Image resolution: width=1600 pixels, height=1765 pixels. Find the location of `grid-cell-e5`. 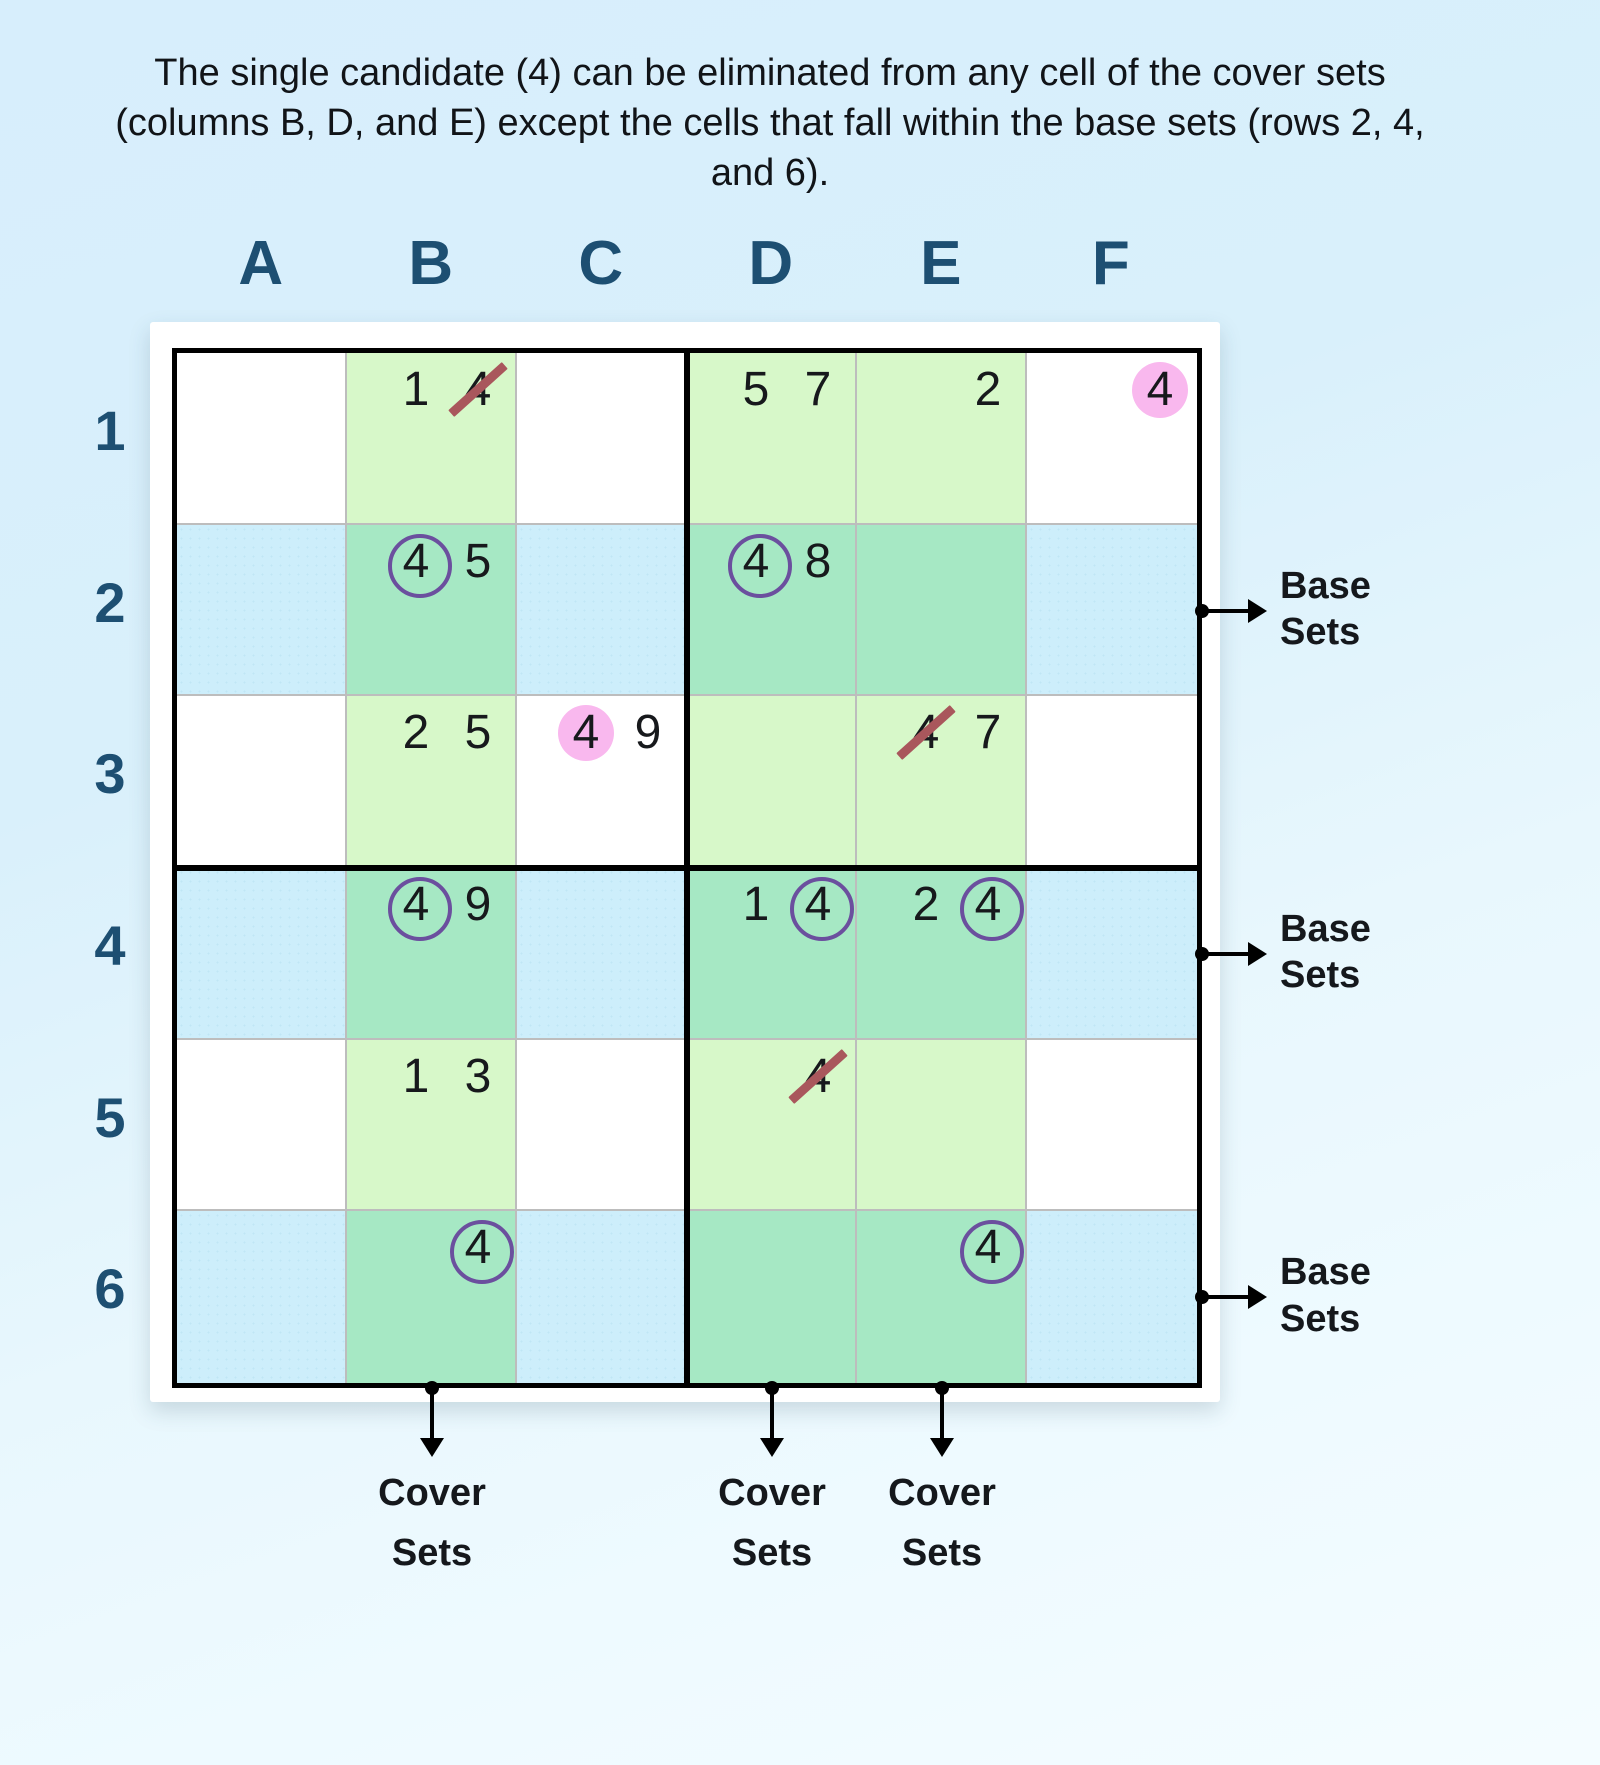

grid-cell-e5 is located at coordinates (942, 1125).